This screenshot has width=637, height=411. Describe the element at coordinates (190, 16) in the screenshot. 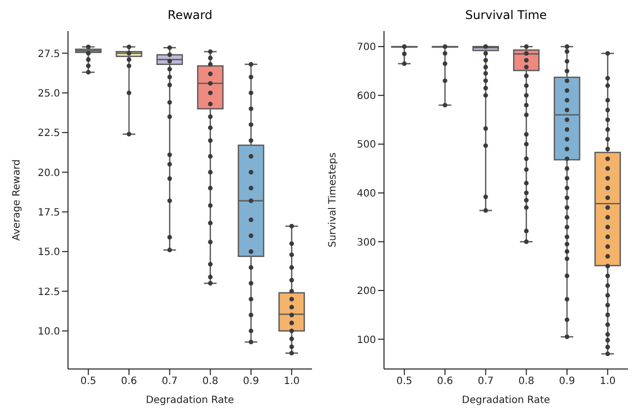

I see `chart-title: Reward` at that location.